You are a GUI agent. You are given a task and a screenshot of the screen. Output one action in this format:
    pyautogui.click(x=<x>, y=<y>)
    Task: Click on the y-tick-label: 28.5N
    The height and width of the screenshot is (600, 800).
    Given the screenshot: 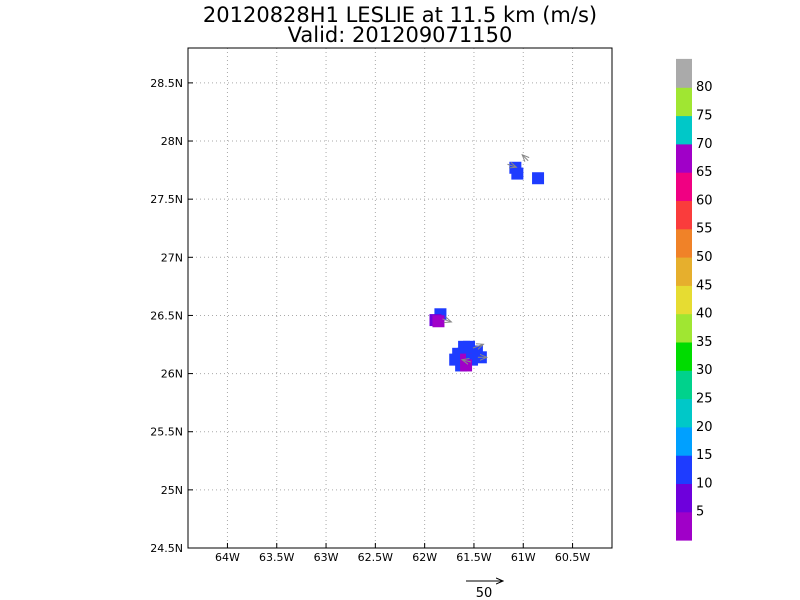 What is the action you would take?
    pyautogui.click(x=166, y=83)
    